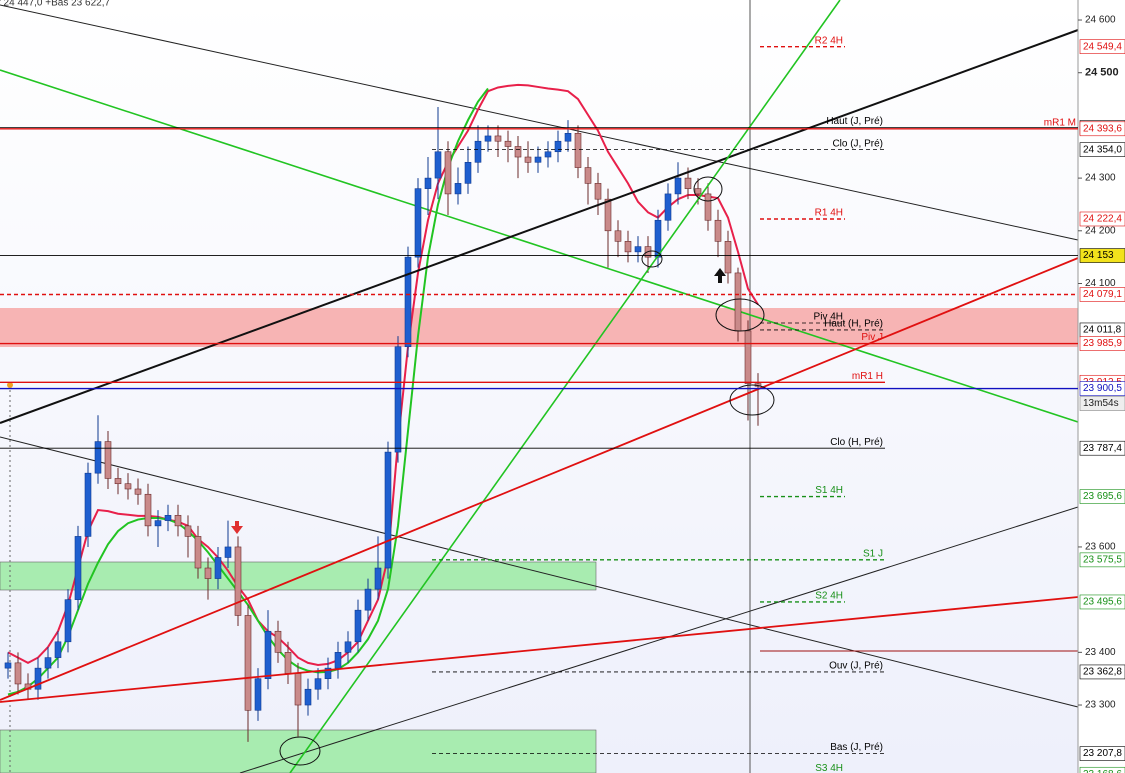 The height and width of the screenshot is (773, 1125). I want to click on price-label: 23 168,6, so click(1102, 771).